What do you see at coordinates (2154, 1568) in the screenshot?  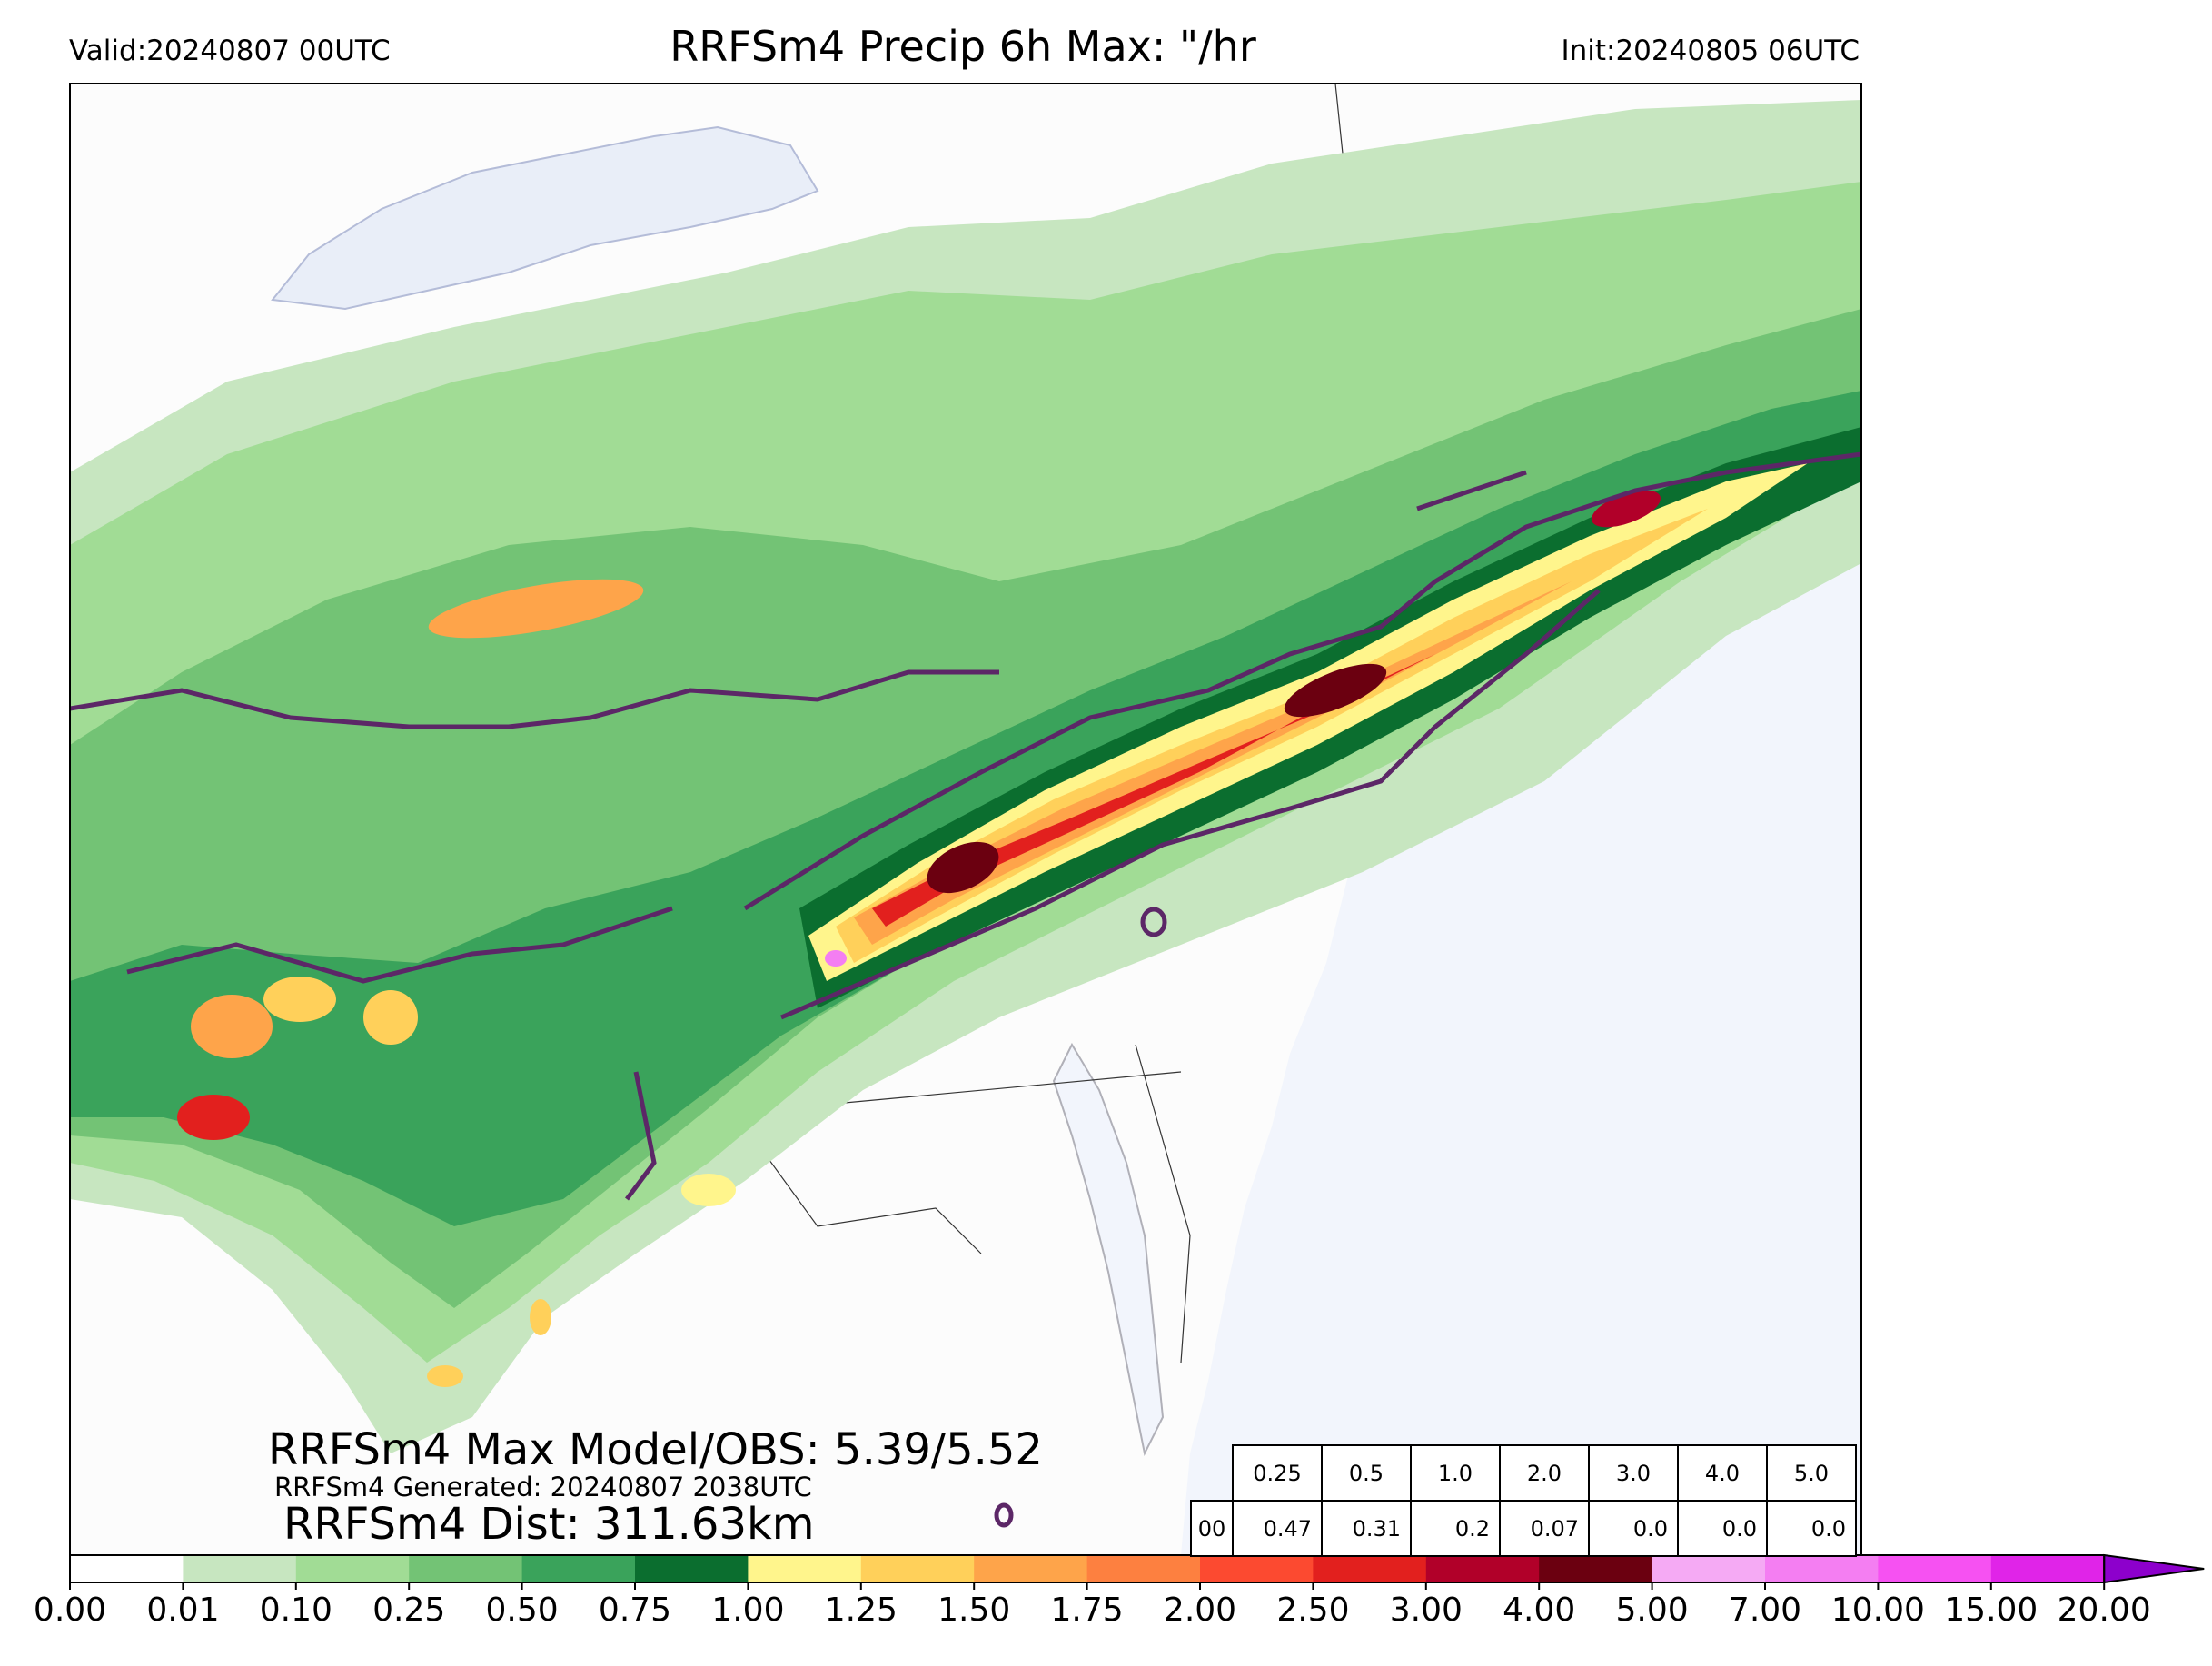 I see `colorbar-extend-arrow` at bounding box center [2154, 1568].